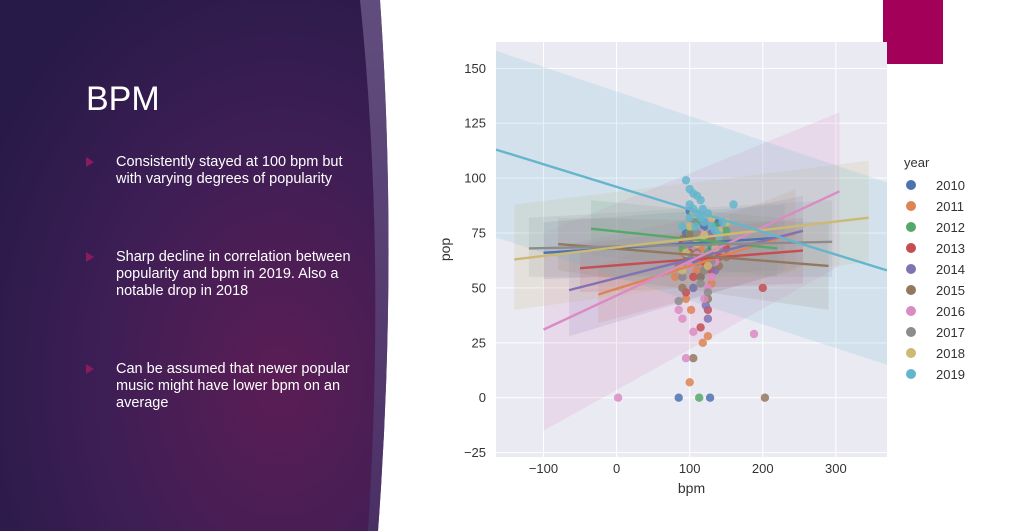 The image size is (1024, 531). Describe the element at coordinates (950, 206) in the screenshot. I see `legend-label: 2011` at that location.